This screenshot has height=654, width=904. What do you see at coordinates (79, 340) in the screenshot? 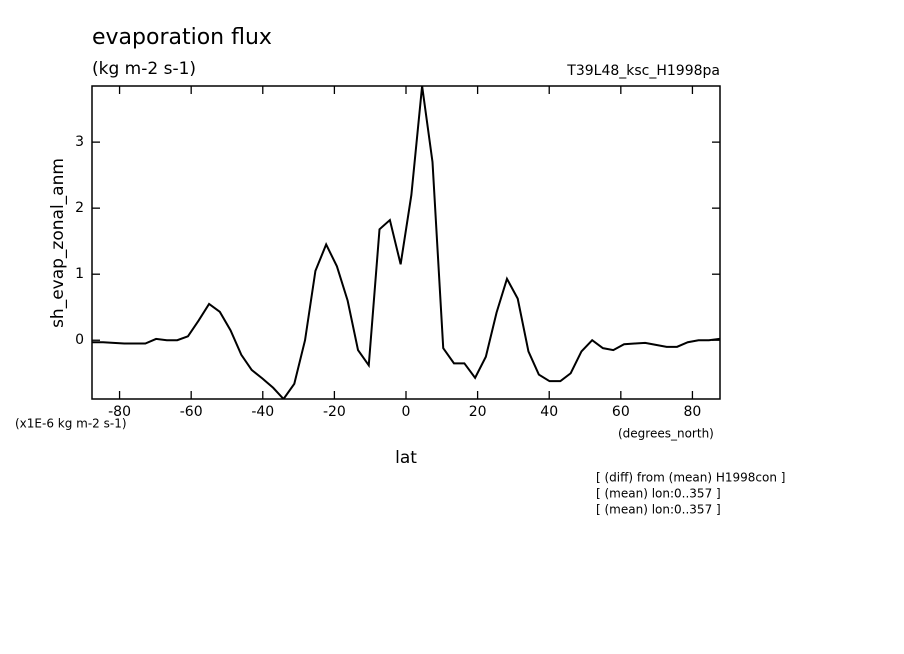
I see `y-tick-label: 0` at bounding box center [79, 340].